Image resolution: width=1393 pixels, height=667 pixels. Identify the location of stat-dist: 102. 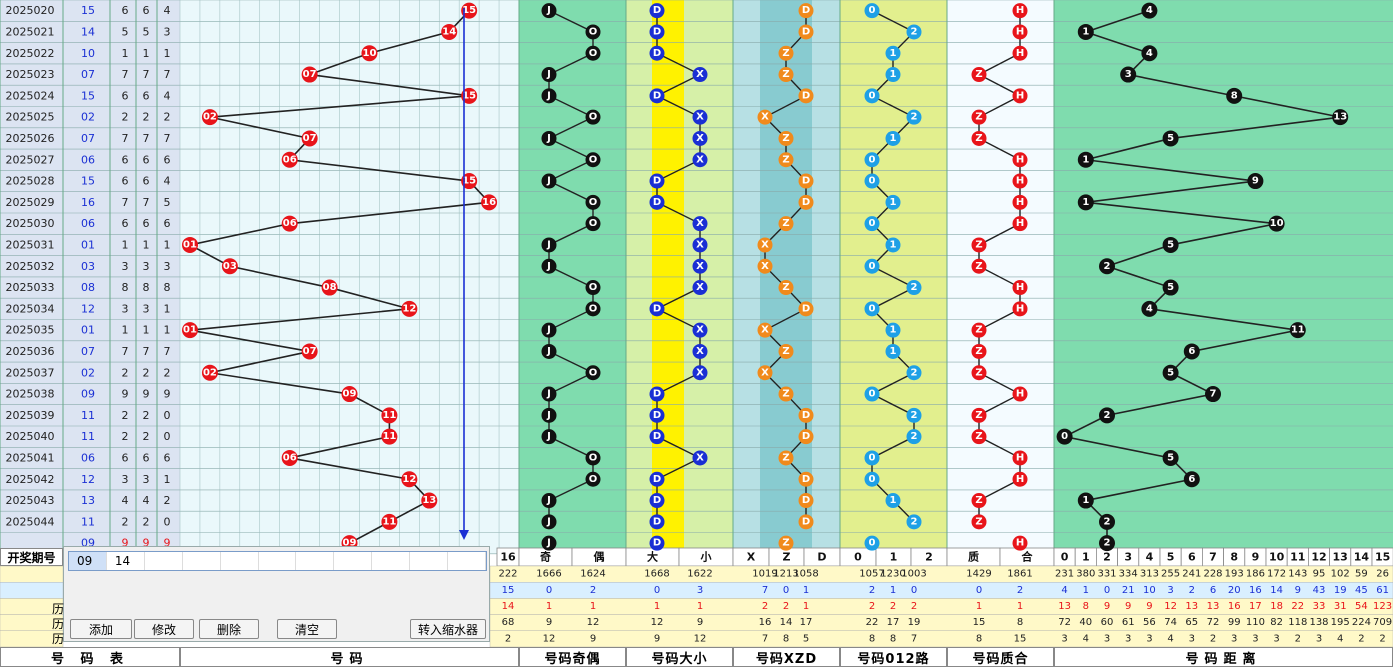
(1340, 574).